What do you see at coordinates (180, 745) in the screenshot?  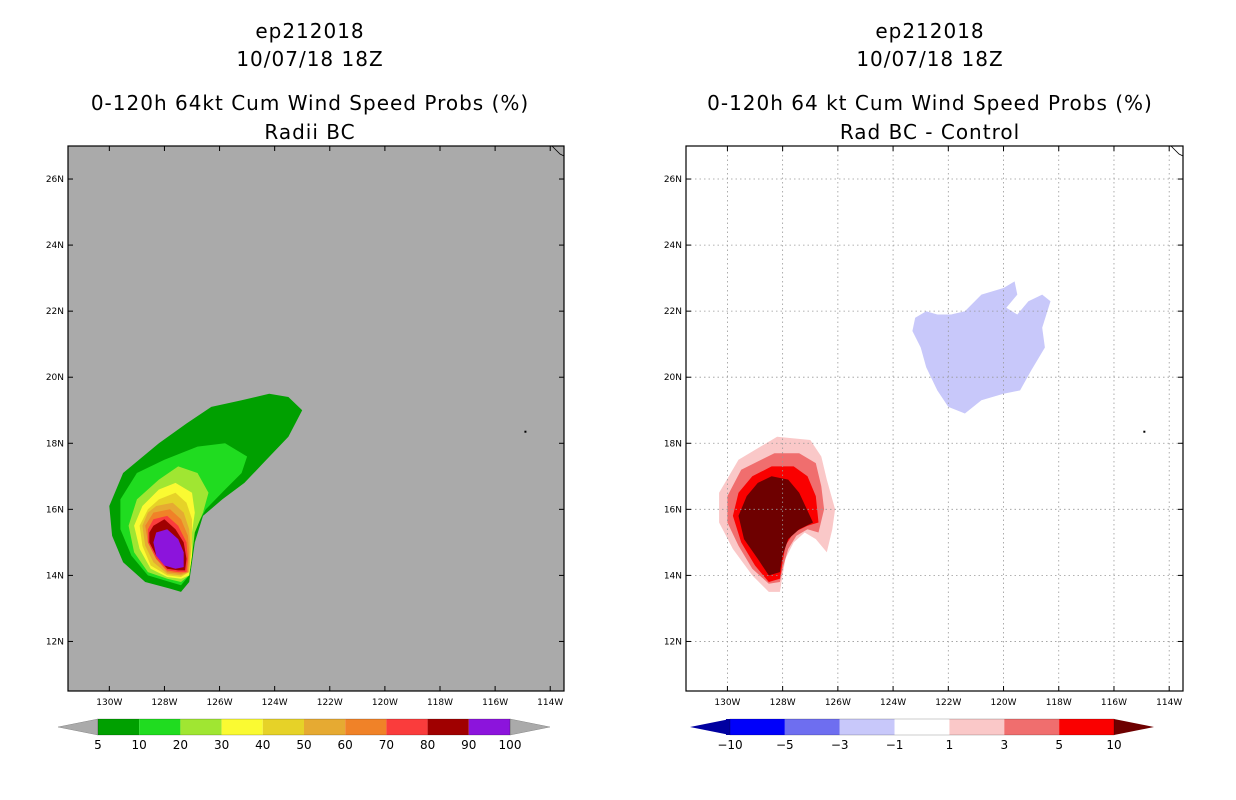 I see `left-colorbar-label: 20` at bounding box center [180, 745].